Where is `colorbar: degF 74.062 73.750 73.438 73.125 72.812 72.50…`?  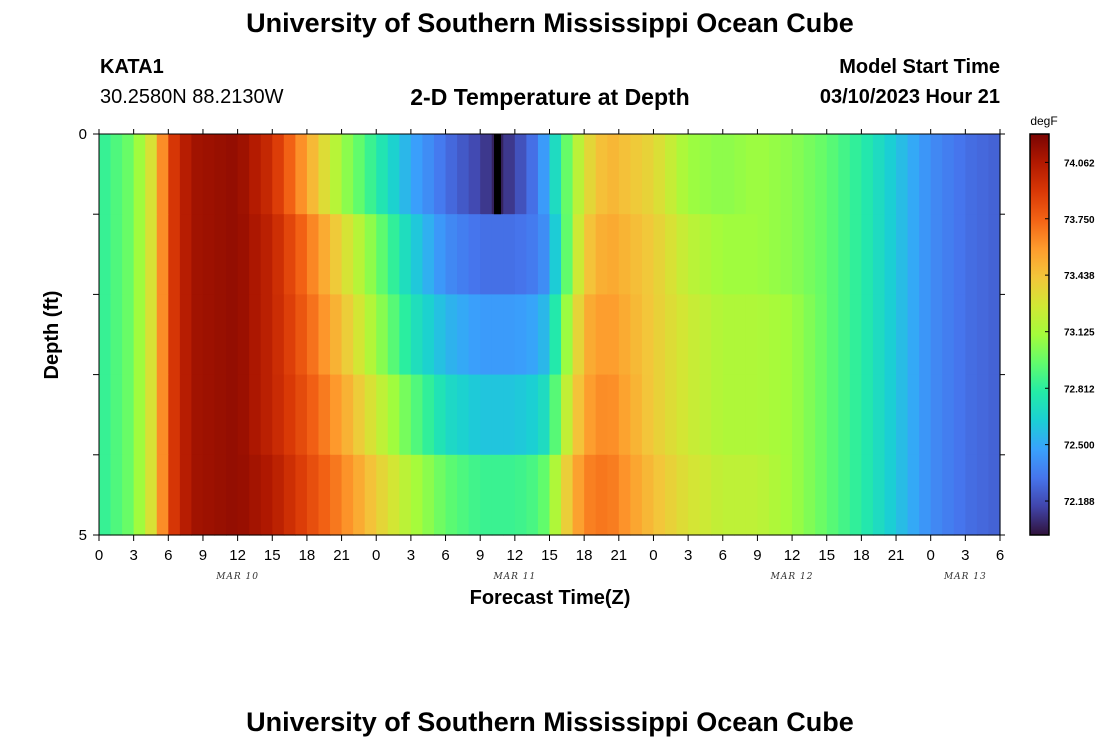
colorbar: degF 74.062 73.750 73.438 73.125 72.812 72.50… is located at coordinates (1062, 325).